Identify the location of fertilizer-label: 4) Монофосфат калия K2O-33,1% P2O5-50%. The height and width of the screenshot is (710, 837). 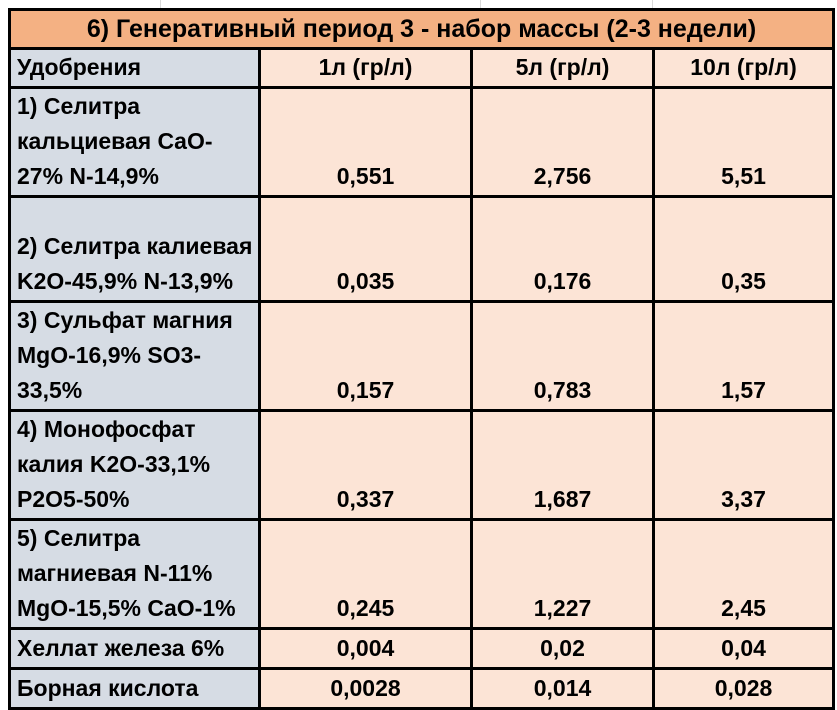
(134, 465).